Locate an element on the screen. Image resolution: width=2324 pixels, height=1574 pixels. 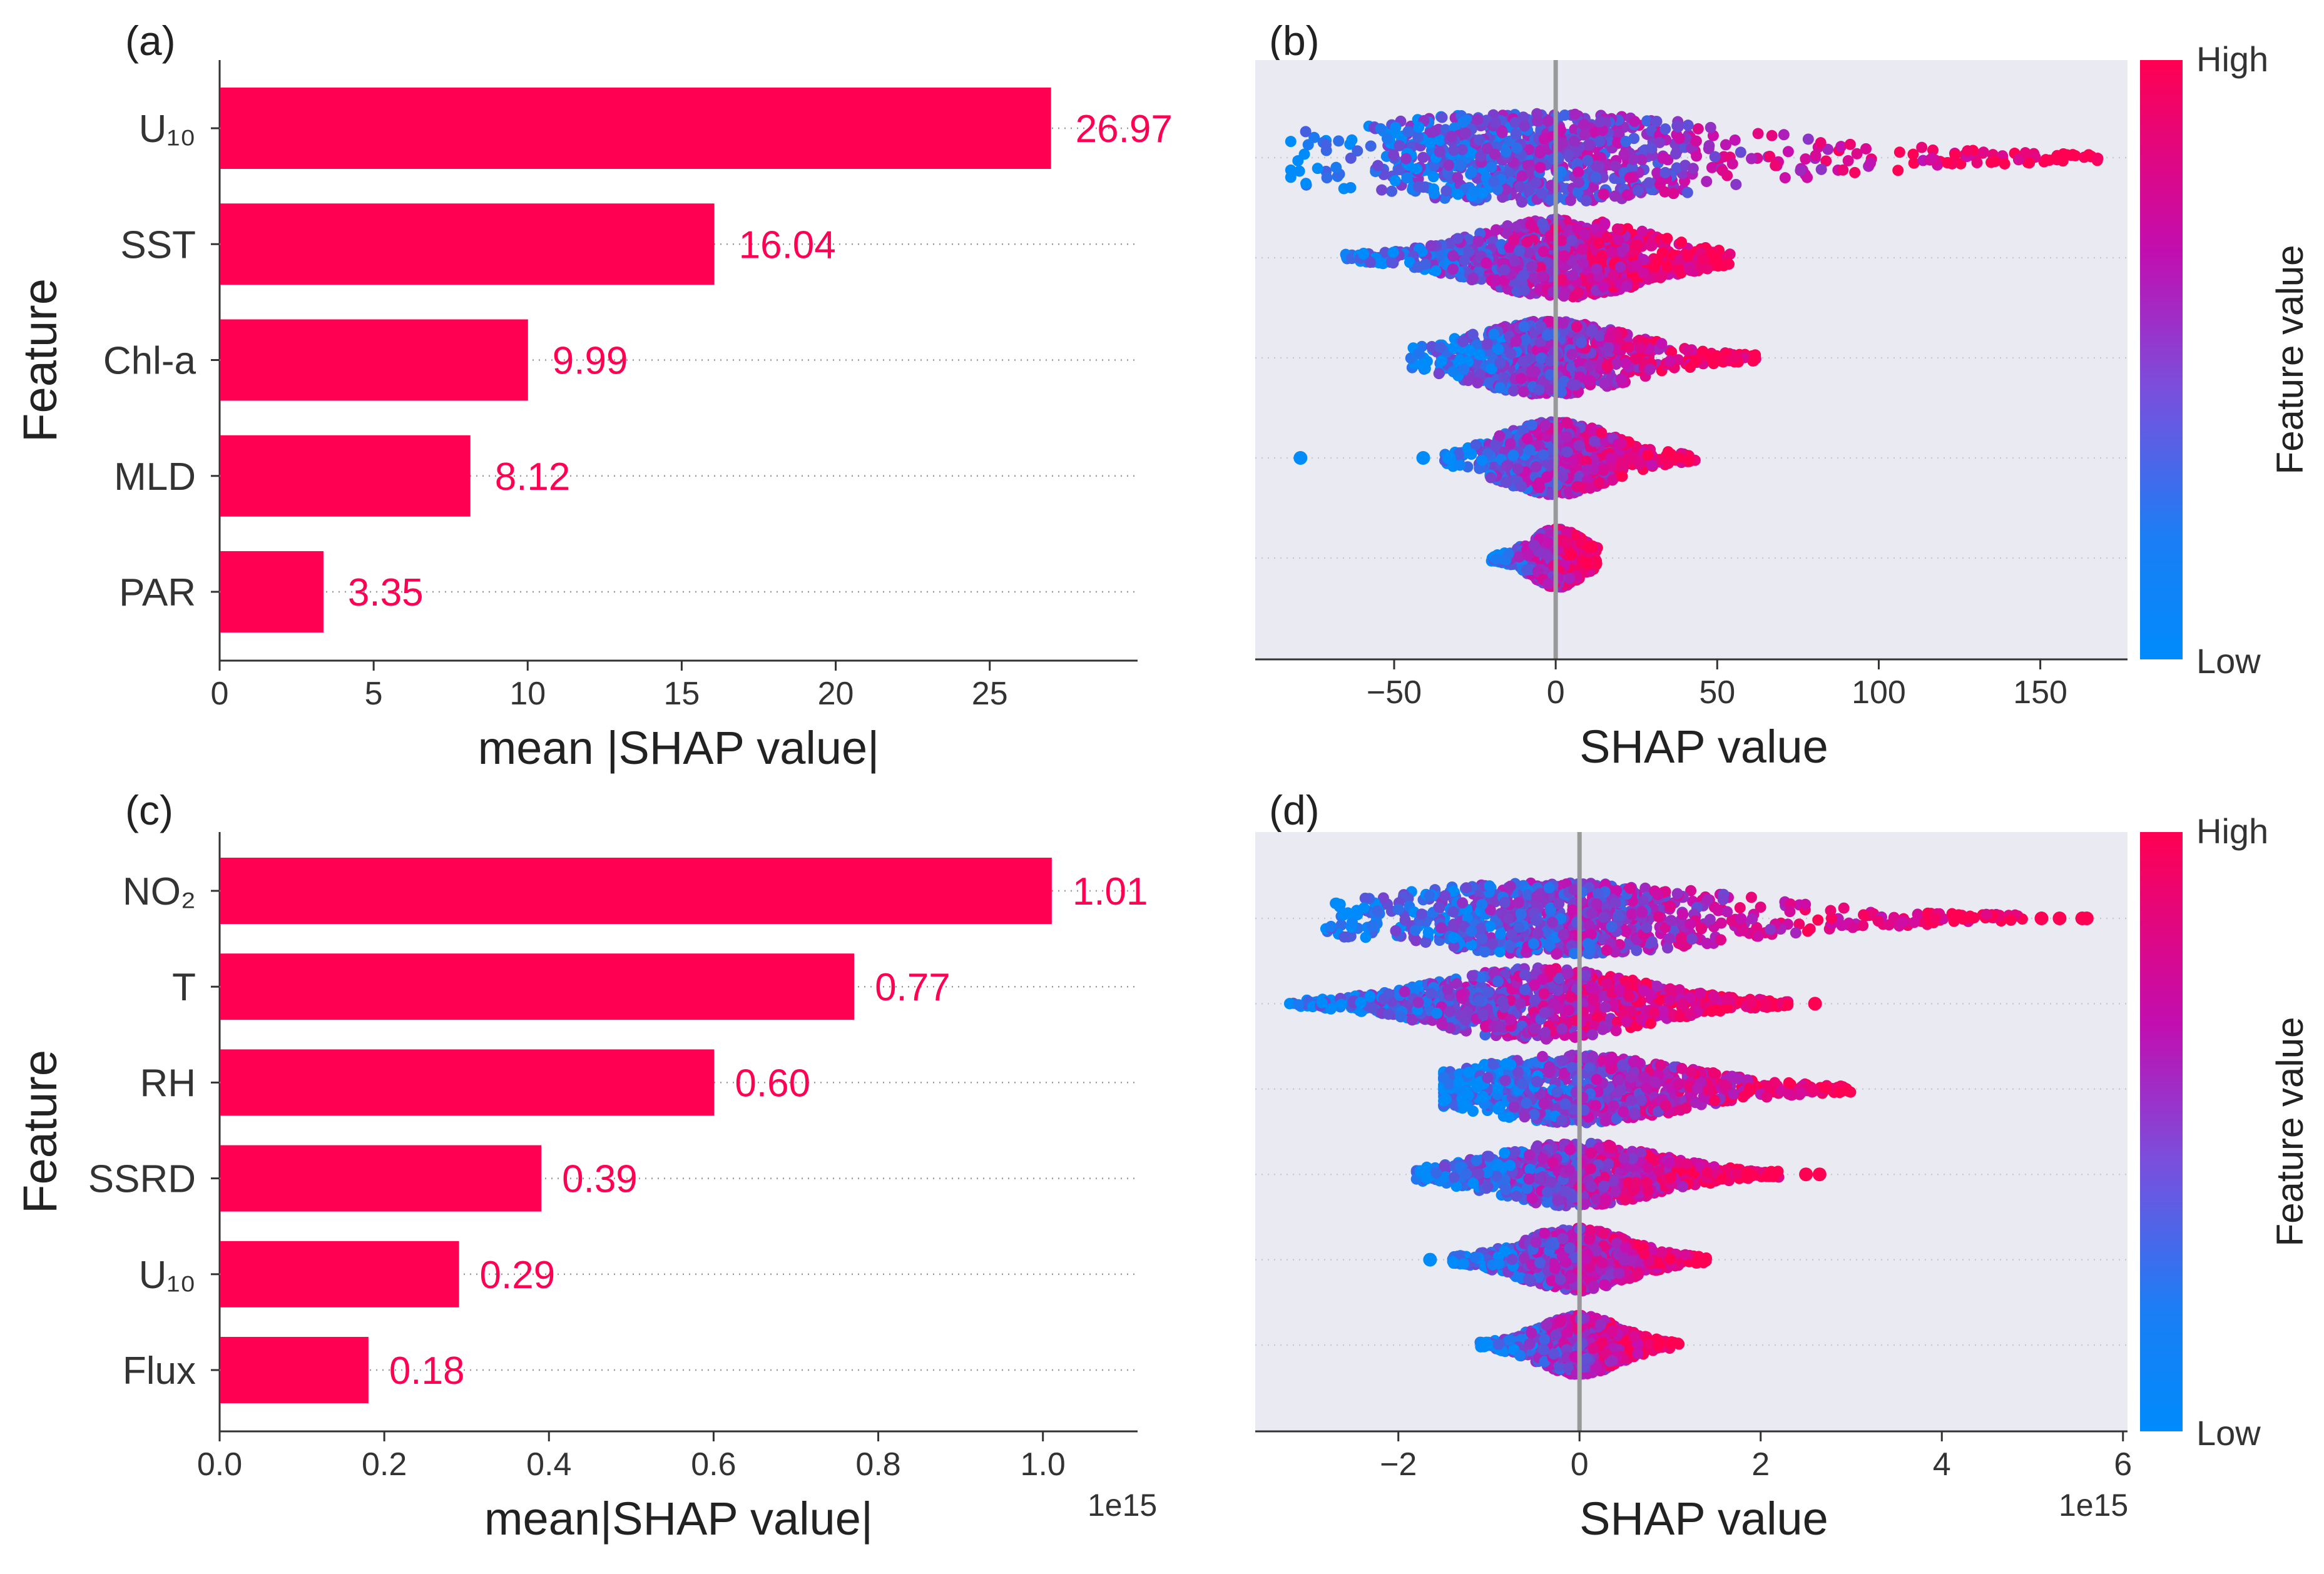
x-tick-label: 10 is located at coordinates (527, 694).